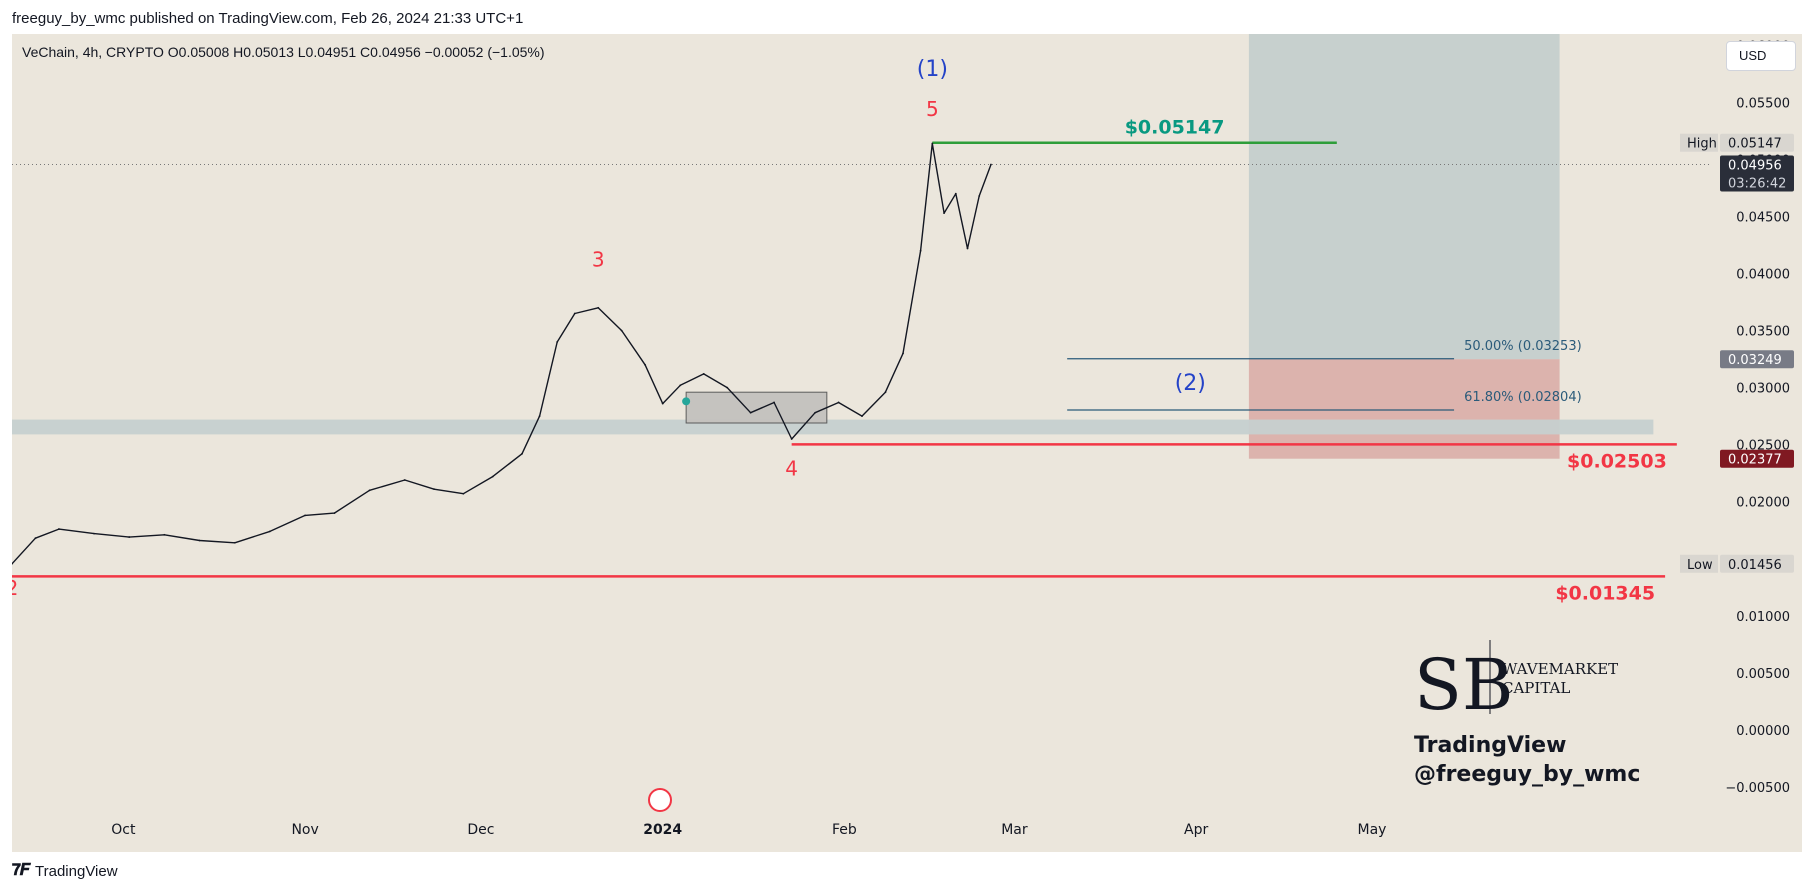 The width and height of the screenshot is (1814, 896). Describe the element at coordinates (1763, 389) in the screenshot. I see `y-tick-label: 0.03000` at that location.